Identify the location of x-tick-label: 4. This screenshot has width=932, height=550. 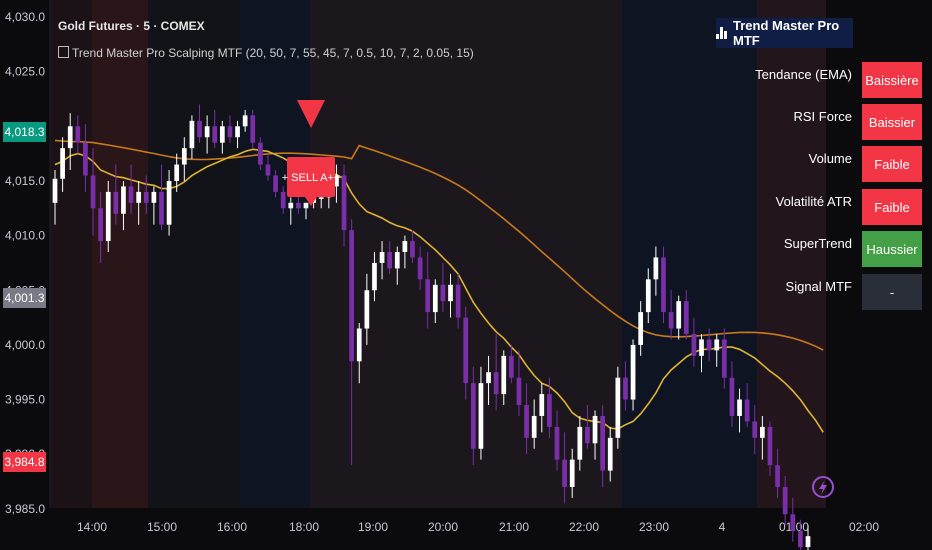
(722, 527).